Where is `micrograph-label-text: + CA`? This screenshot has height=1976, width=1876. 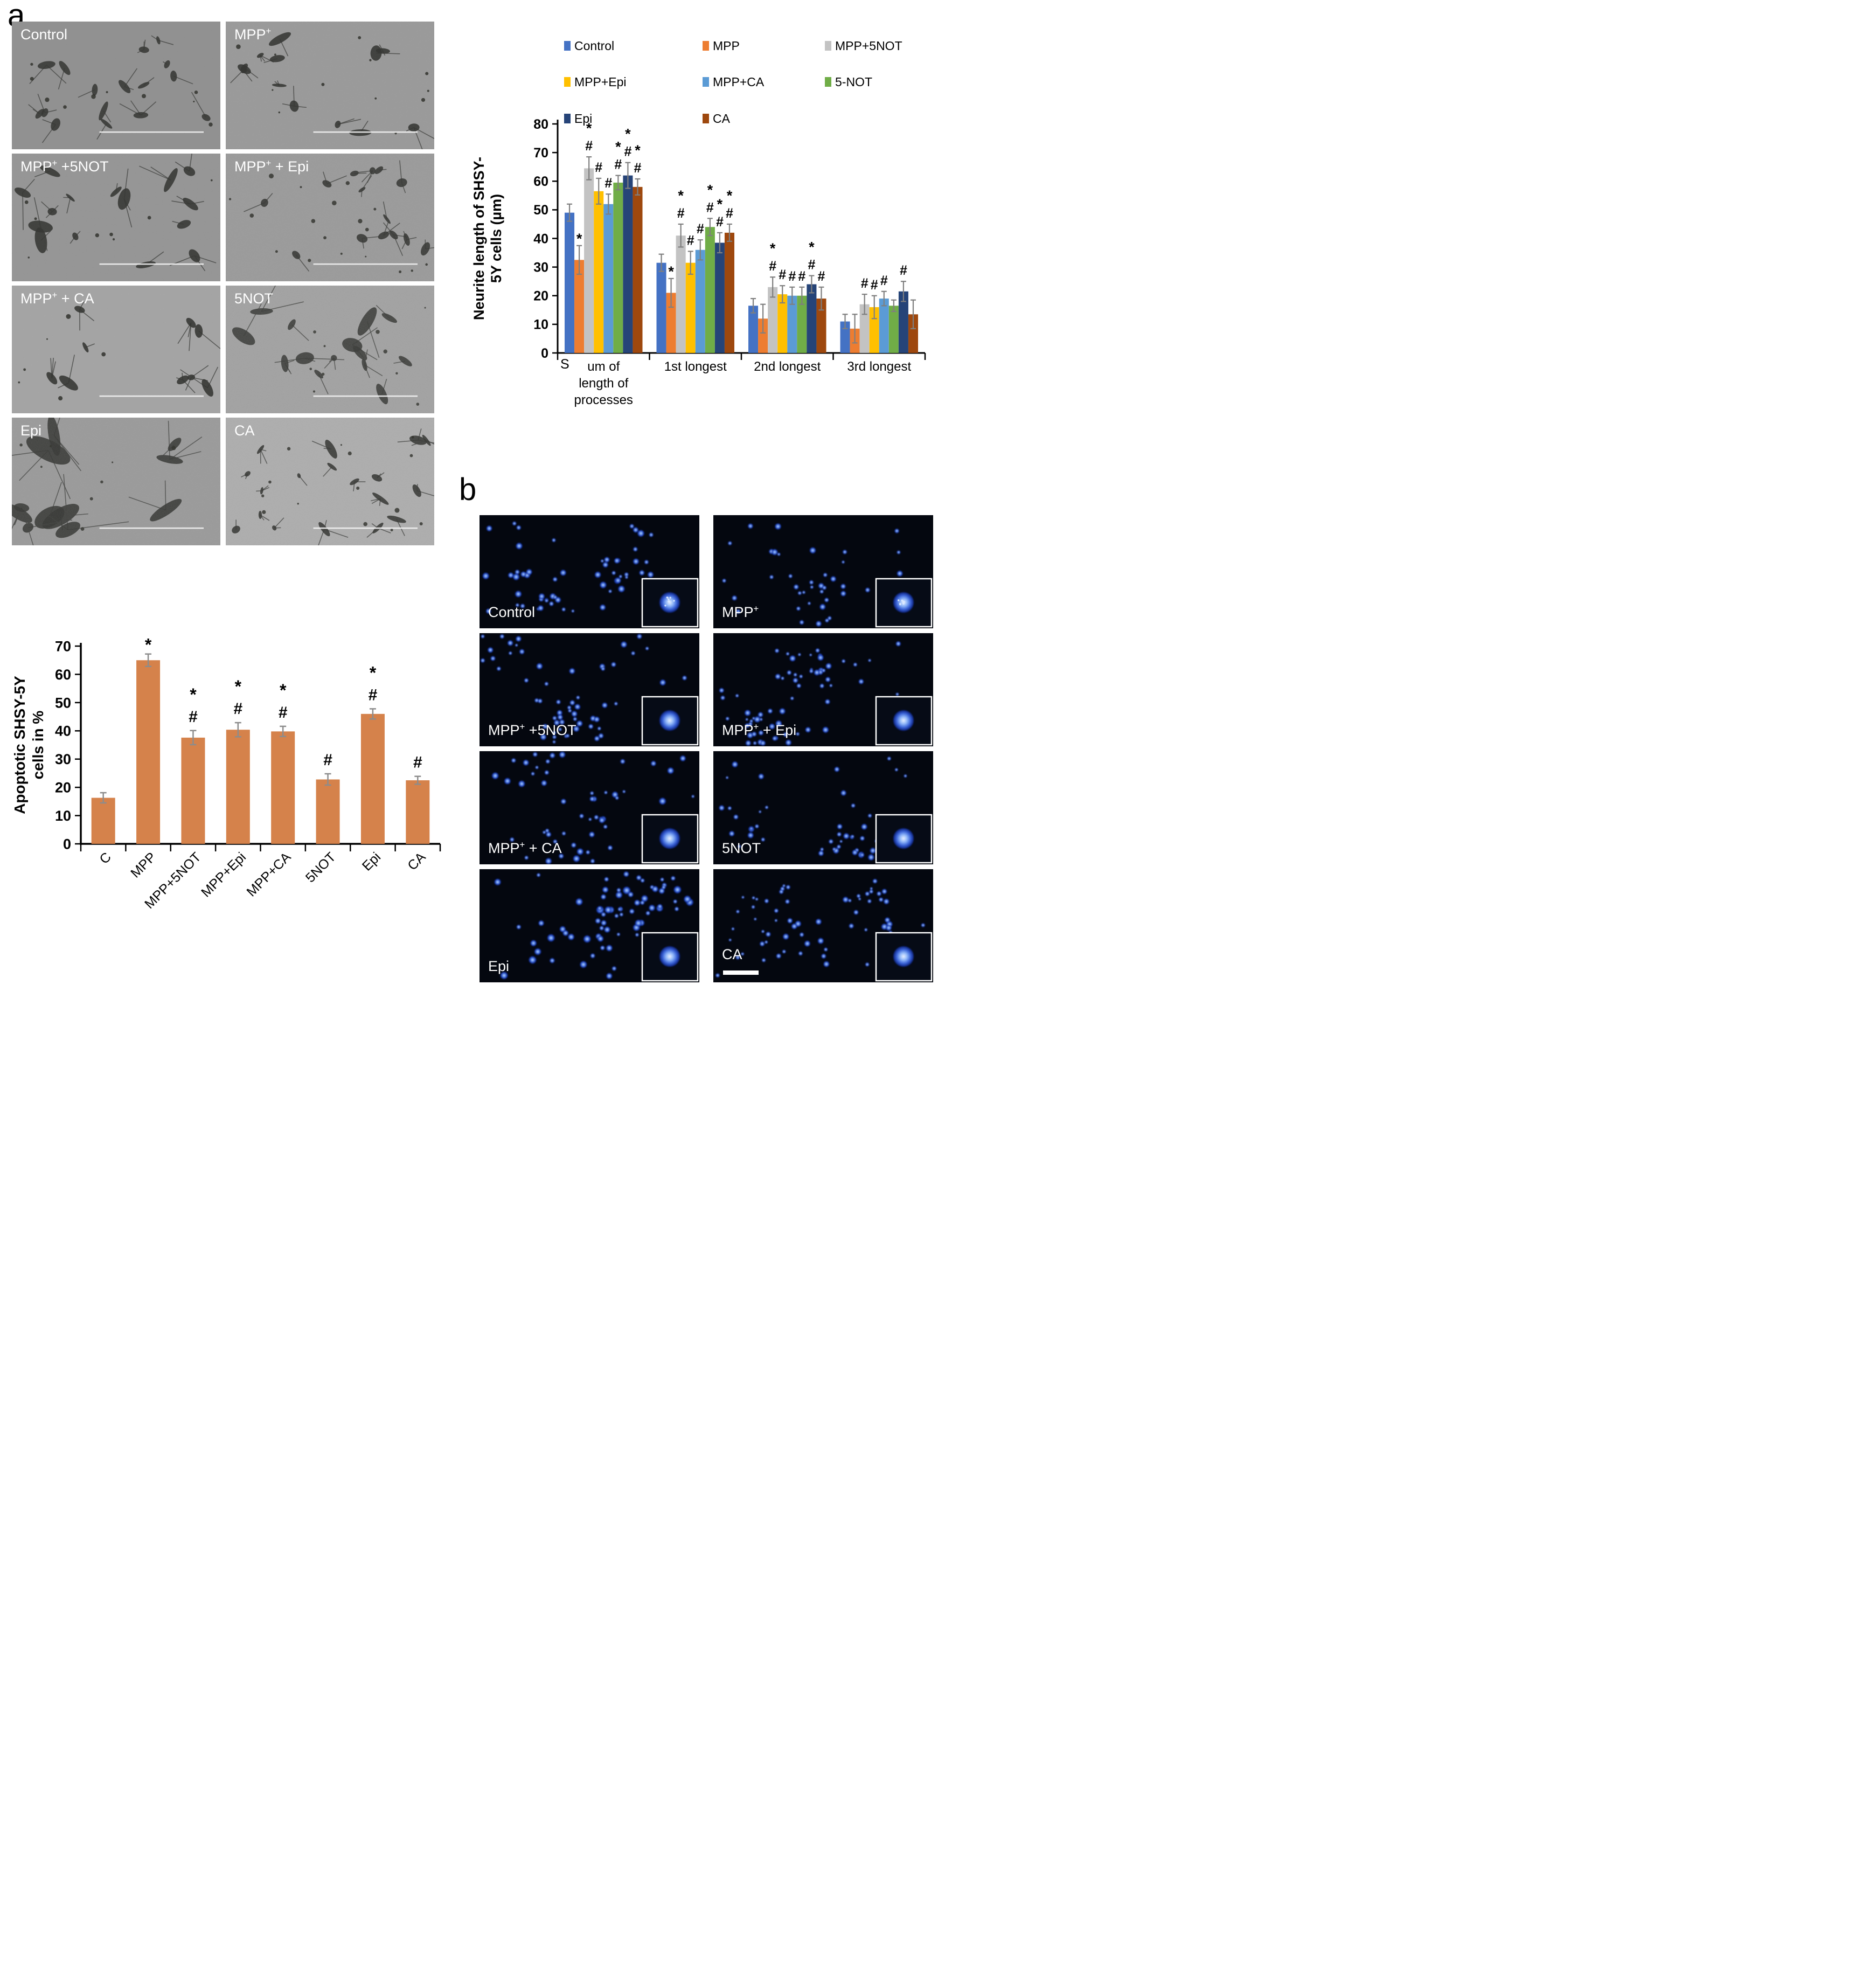 micrograph-label-text: + CA is located at coordinates (75, 298).